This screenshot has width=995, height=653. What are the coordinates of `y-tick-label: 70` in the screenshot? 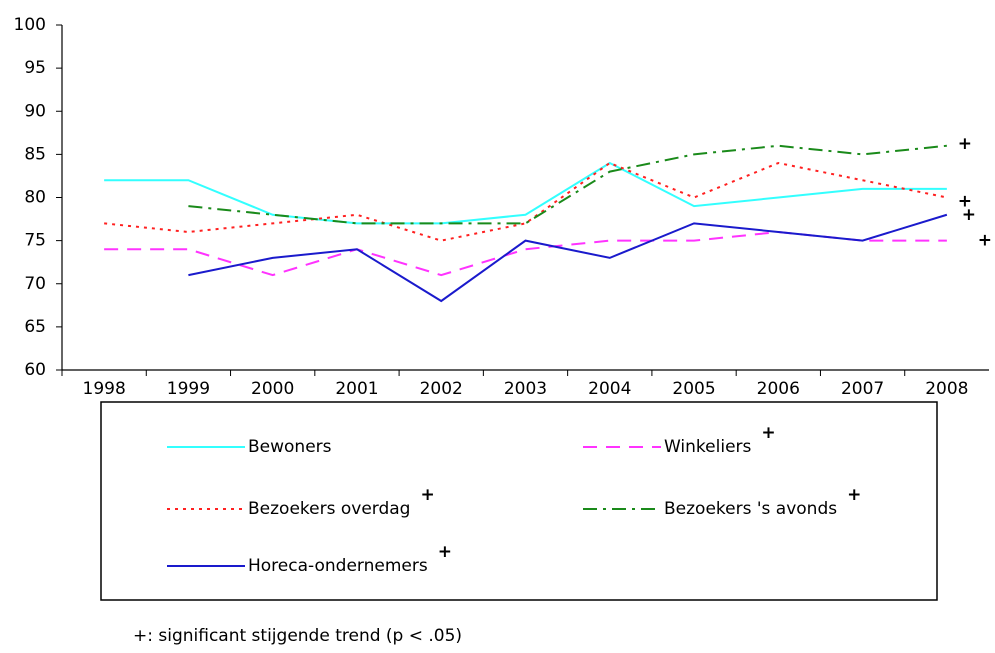 It's located at (35, 284).